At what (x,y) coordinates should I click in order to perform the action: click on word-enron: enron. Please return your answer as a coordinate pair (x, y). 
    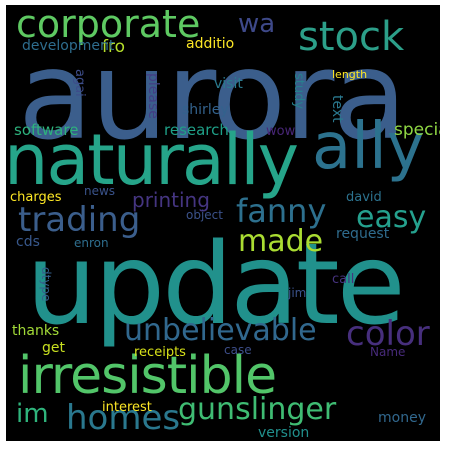
    Looking at the image, I should click on (91, 243).